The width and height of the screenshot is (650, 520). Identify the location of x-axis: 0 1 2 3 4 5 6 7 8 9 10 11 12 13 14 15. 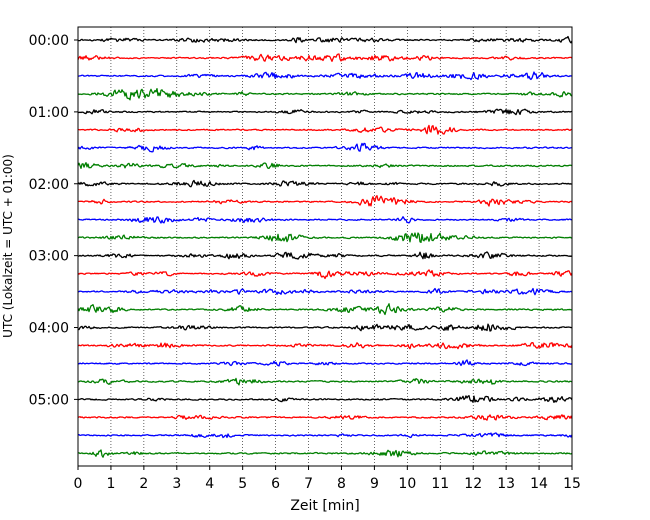
(327, 479).